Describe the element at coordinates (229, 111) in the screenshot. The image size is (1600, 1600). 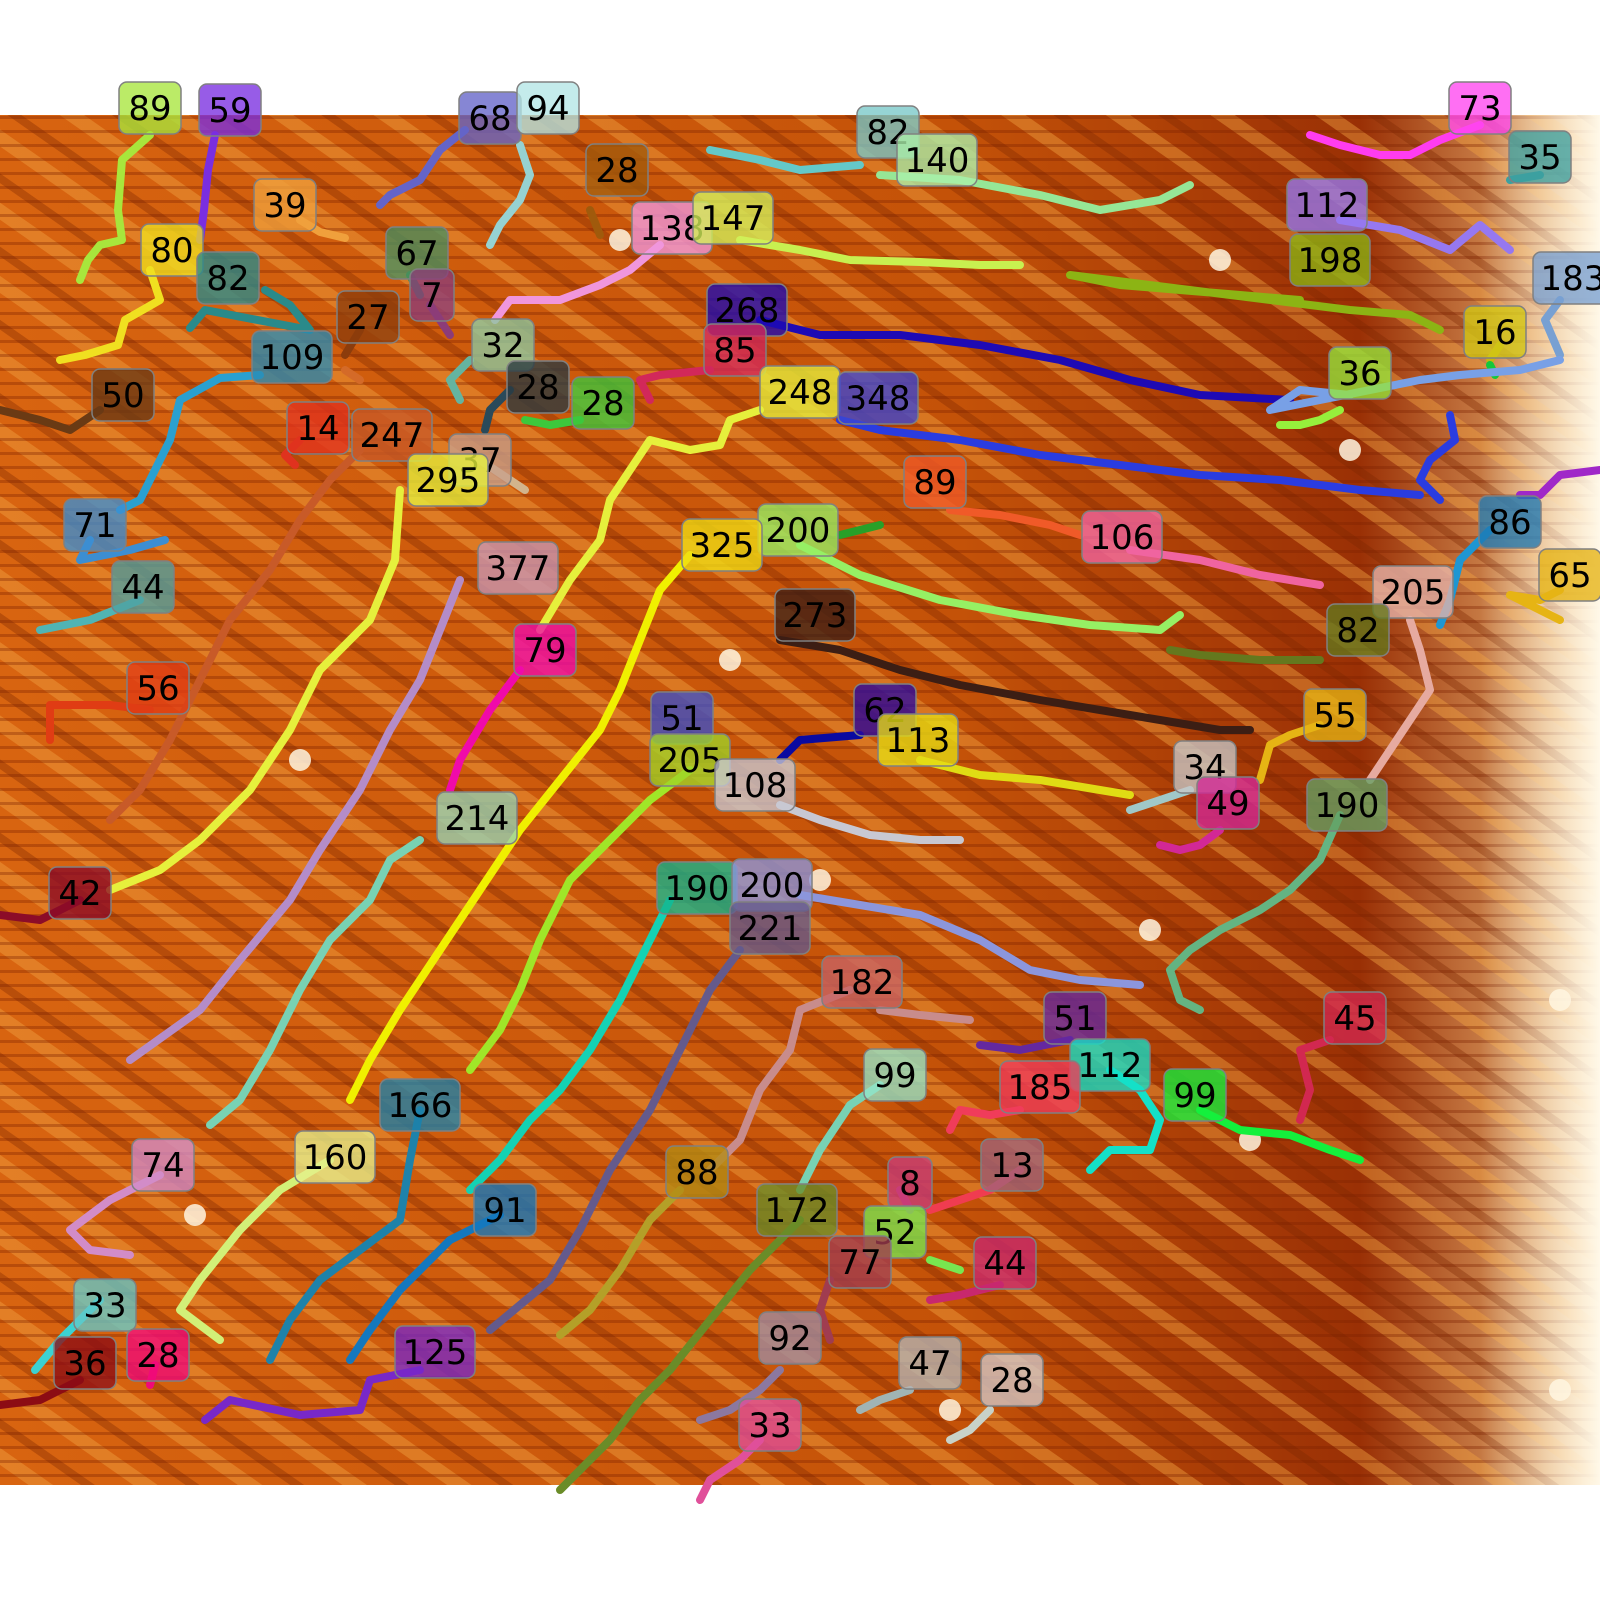
I see `trace-label-text: 59` at that location.